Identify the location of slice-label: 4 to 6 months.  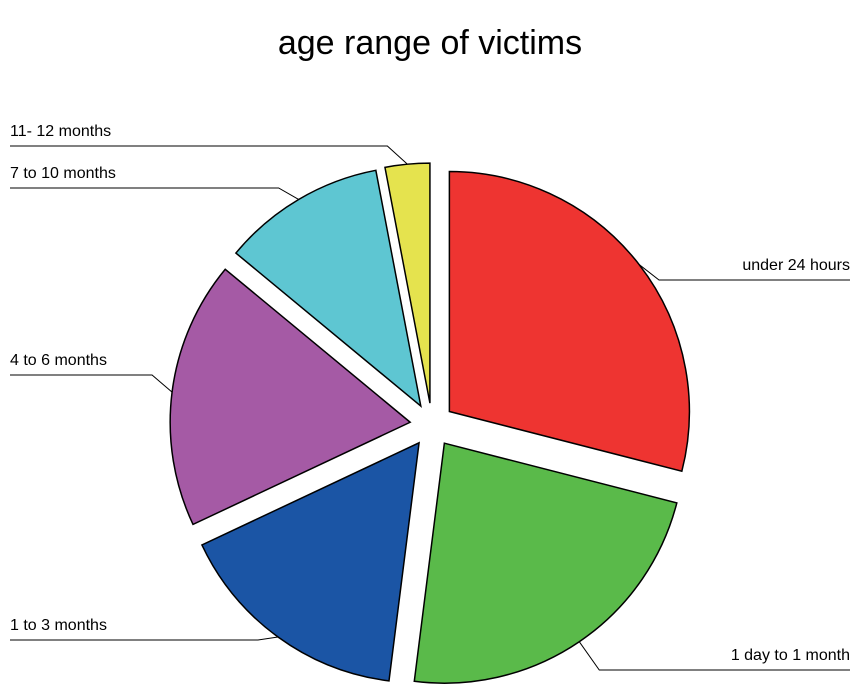
(58, 360).